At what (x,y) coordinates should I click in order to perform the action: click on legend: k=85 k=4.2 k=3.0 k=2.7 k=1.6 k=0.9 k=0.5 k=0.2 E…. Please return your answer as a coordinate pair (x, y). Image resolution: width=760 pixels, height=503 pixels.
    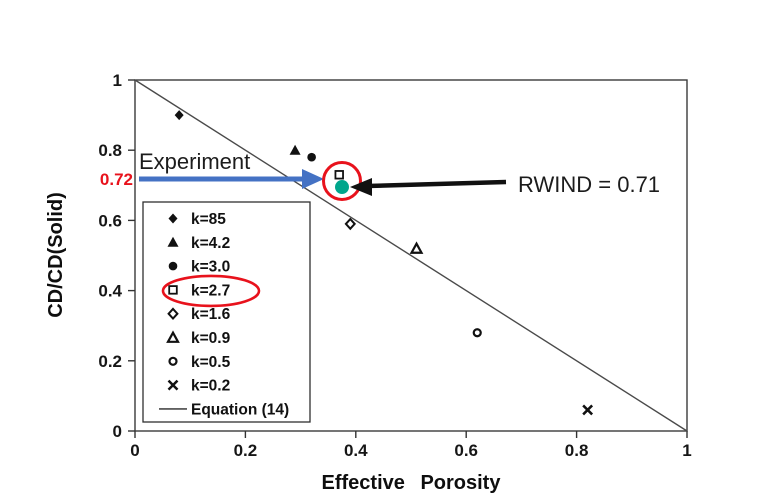
    Looking at the image, I should click on (226, 312).